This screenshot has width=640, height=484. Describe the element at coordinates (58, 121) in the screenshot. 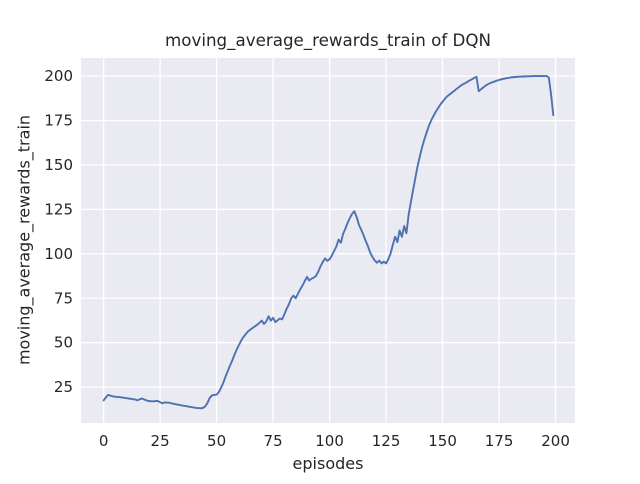

I see `y-tick-label: 175` at that location.